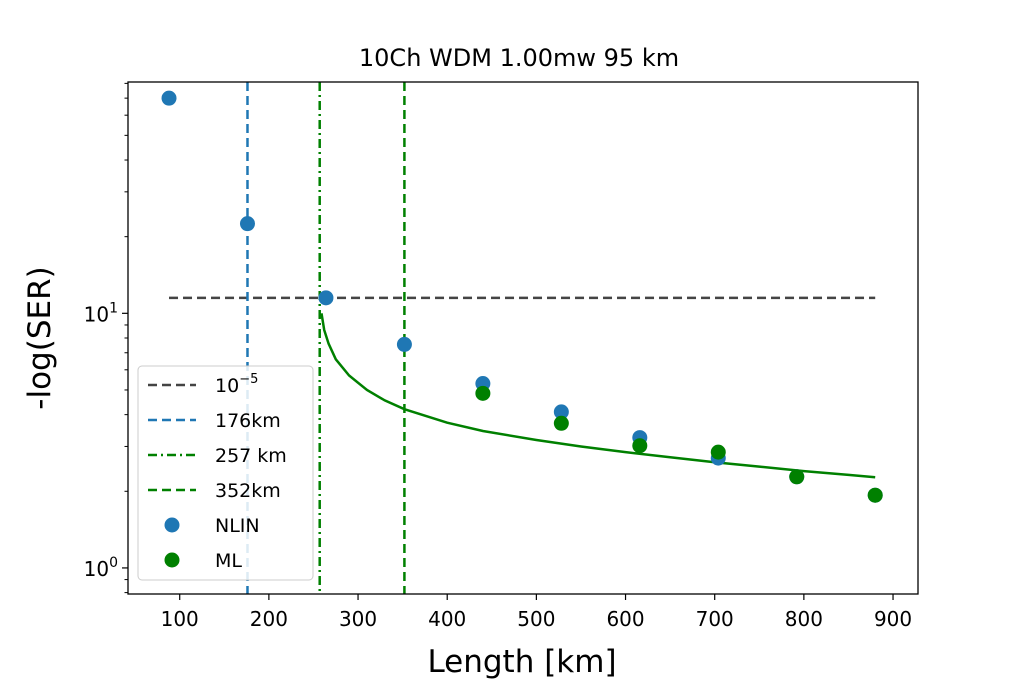 Image resolution: width=1020 pixels, height=680 pixels. I want to click on fit-curve, so click(598, 396).